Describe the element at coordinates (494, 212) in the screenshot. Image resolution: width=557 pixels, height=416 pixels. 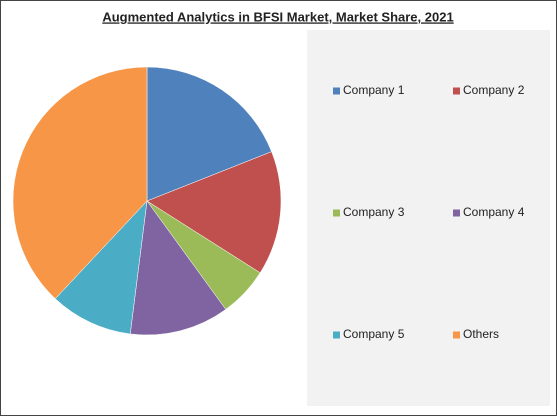
I see `legend-label: Company 4` at that location.